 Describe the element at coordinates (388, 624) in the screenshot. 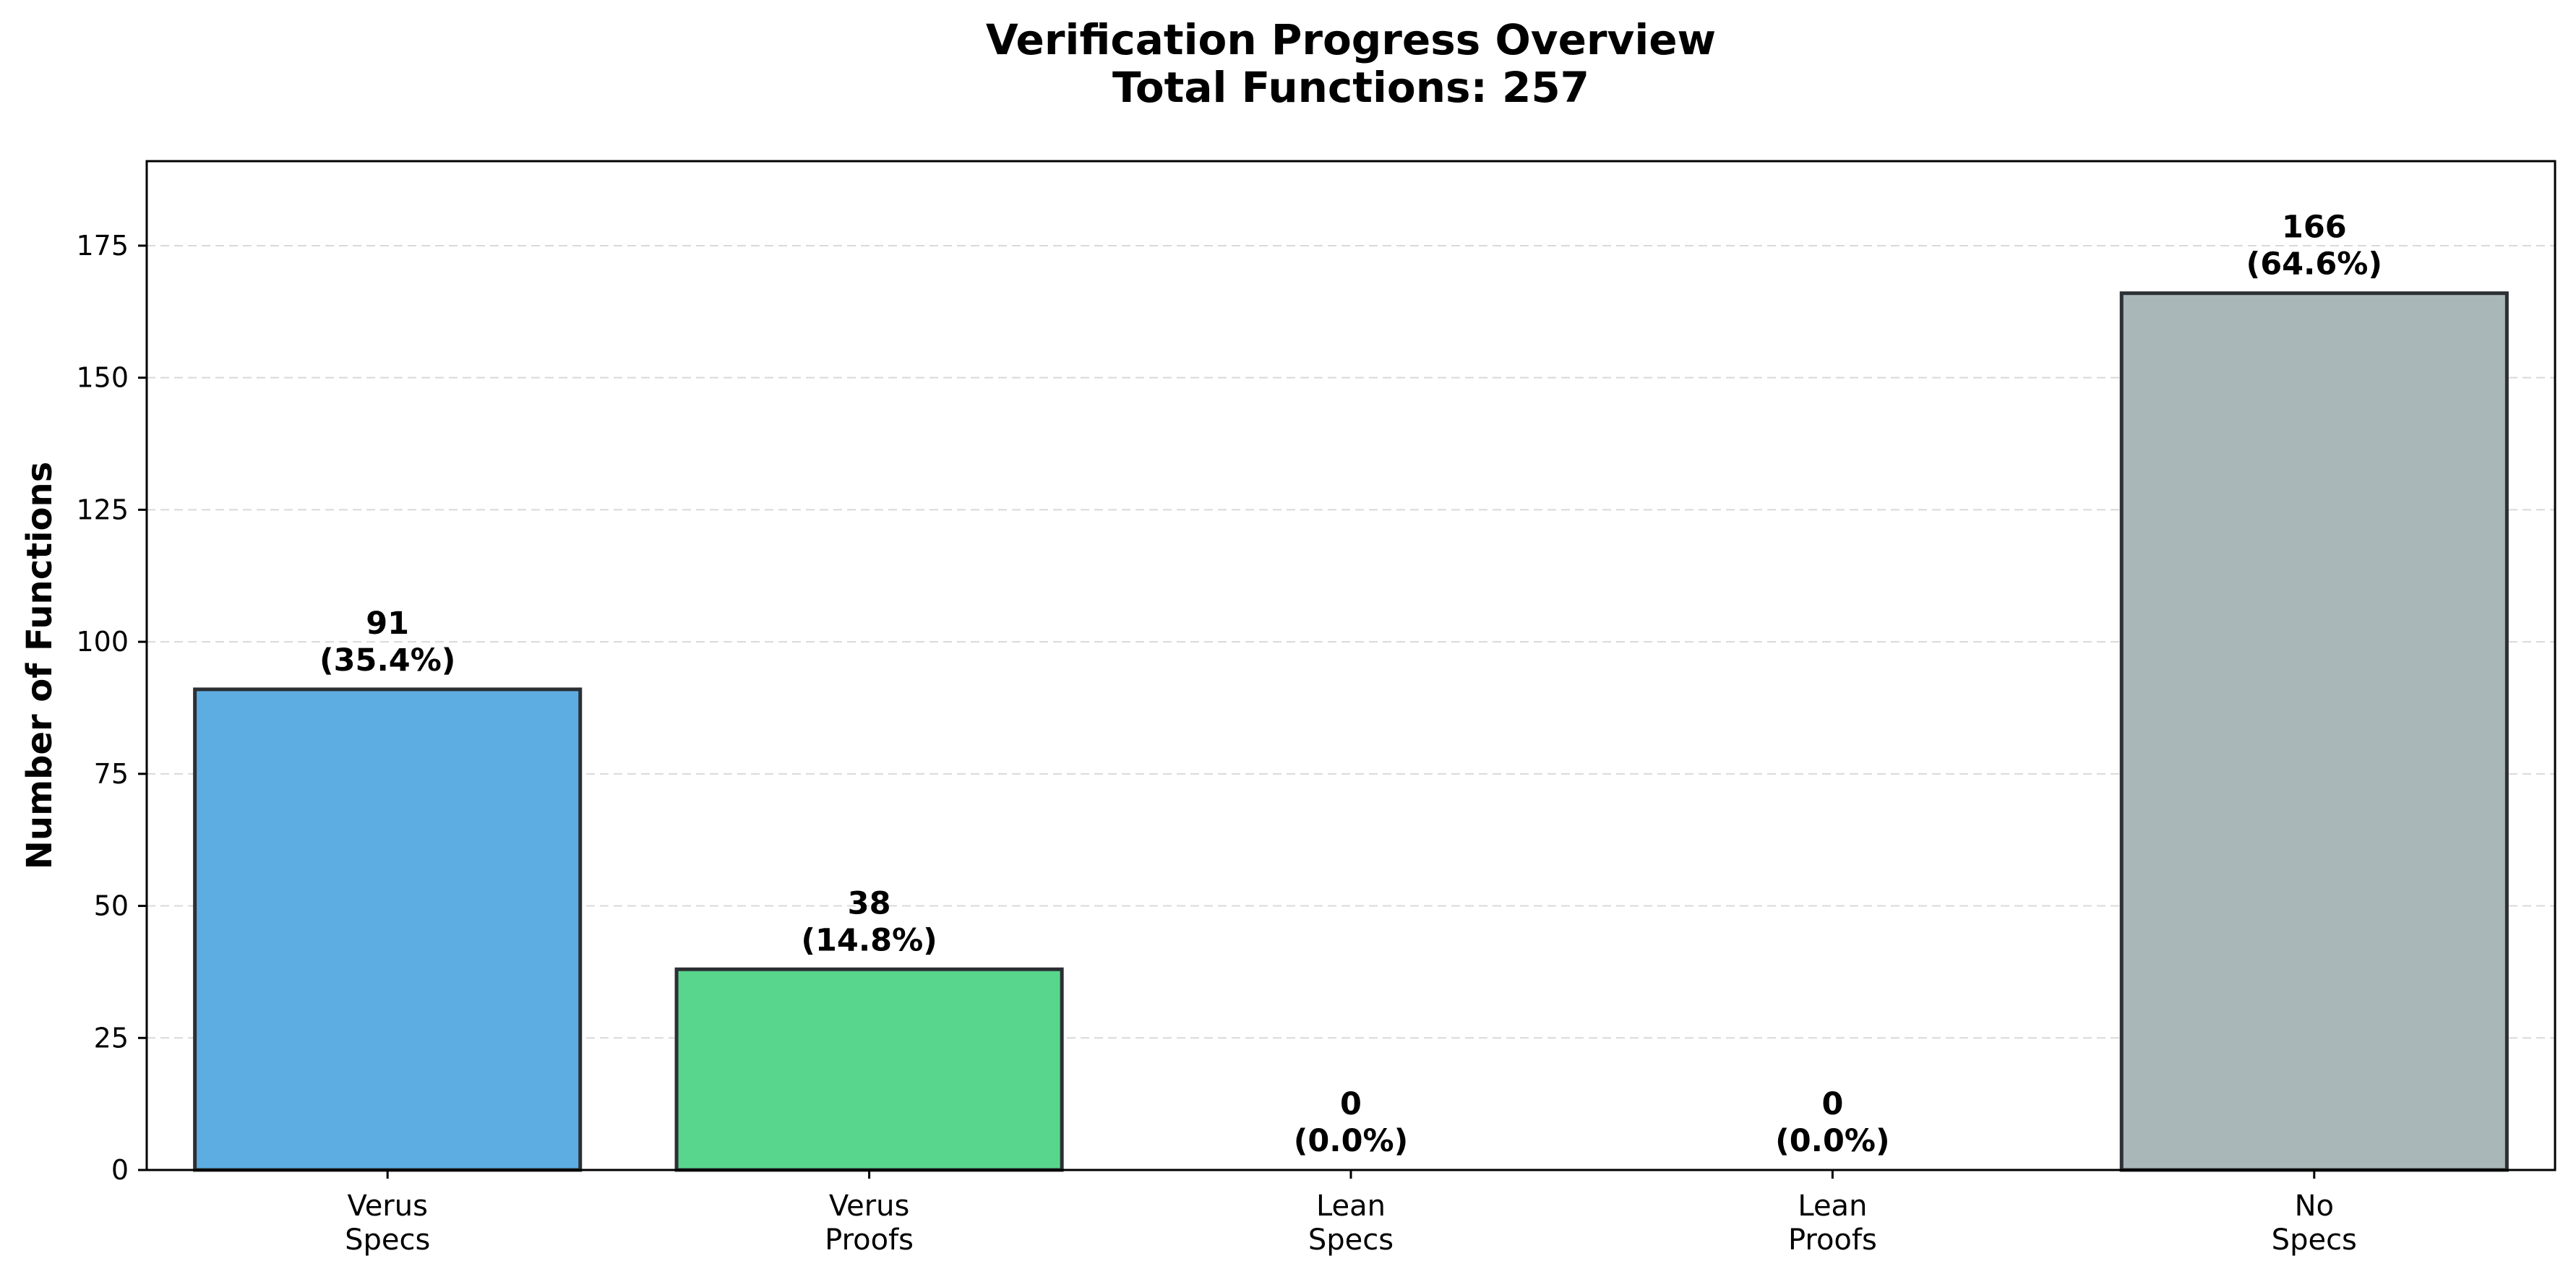

I see `data-label-value: 91` at that location.